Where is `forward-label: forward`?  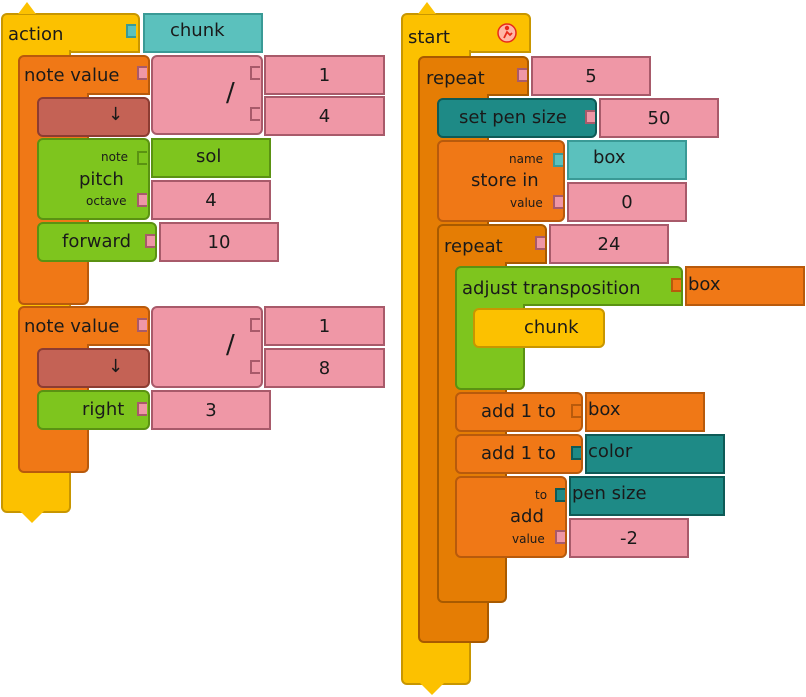 forward-label: forward is located at coordinates (97, 241).